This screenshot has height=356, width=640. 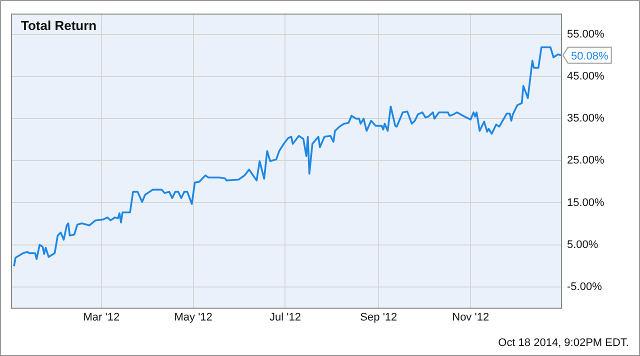 What do you see at coordinates (586, 160) in the screenshot?
I see `y-tick-label: 25.00%` at bounding box center [586, 160].